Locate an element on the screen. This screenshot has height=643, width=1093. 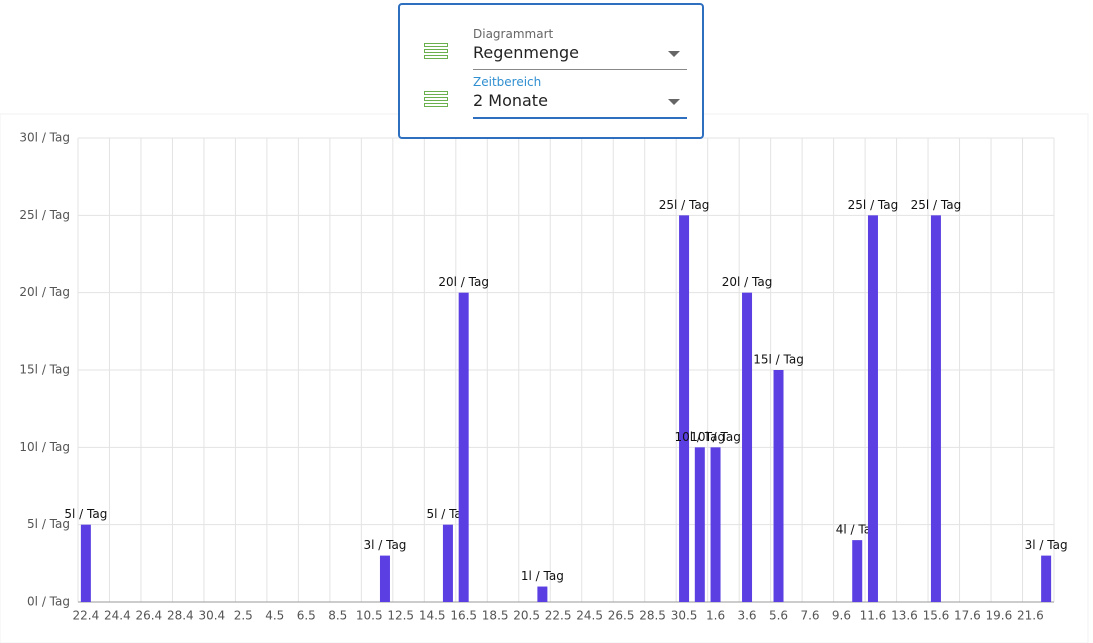
select-value: Regenmenge is located at coordinates (526, 52).